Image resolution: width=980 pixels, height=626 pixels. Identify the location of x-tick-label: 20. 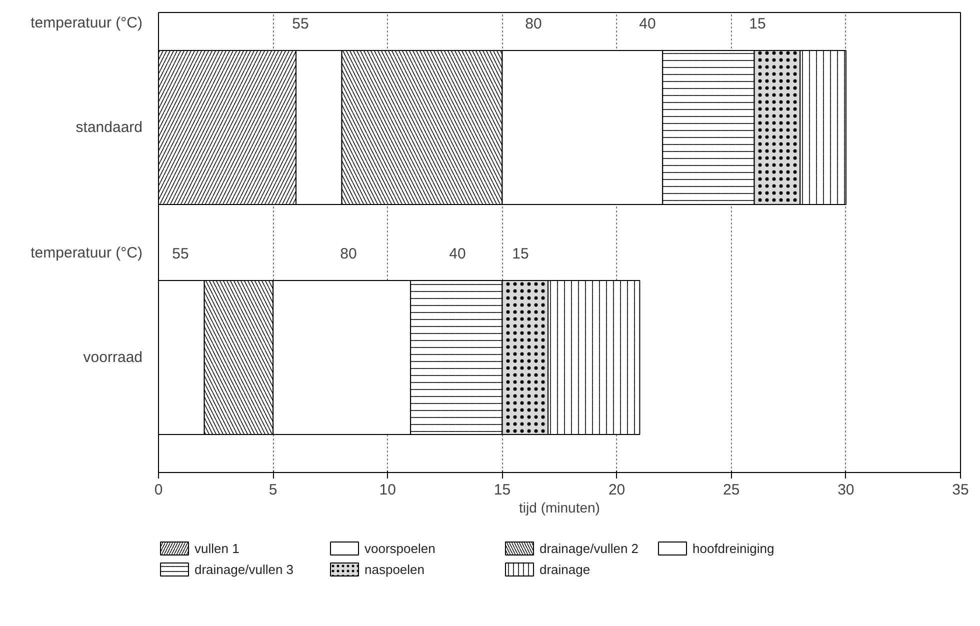
(617, 490).